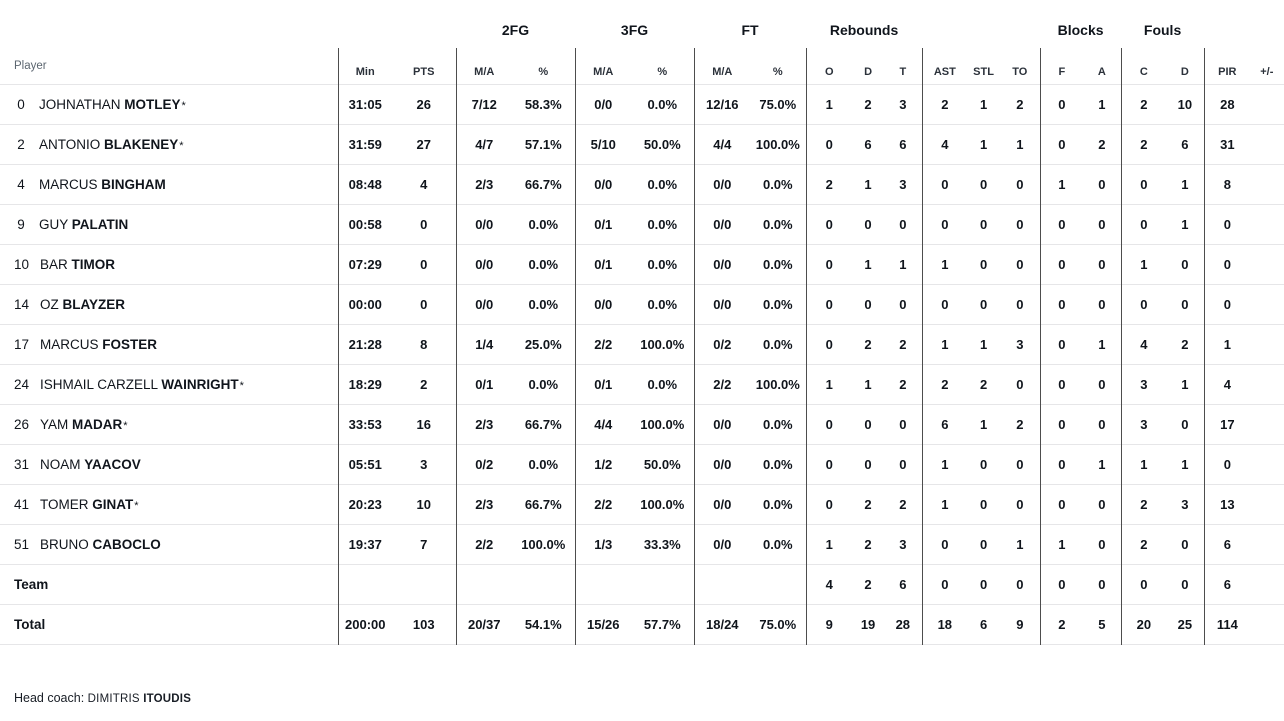 This screenshot has height=721, width=1284. I want to click on column-header-blk-favor: F, so click(1061, 66).